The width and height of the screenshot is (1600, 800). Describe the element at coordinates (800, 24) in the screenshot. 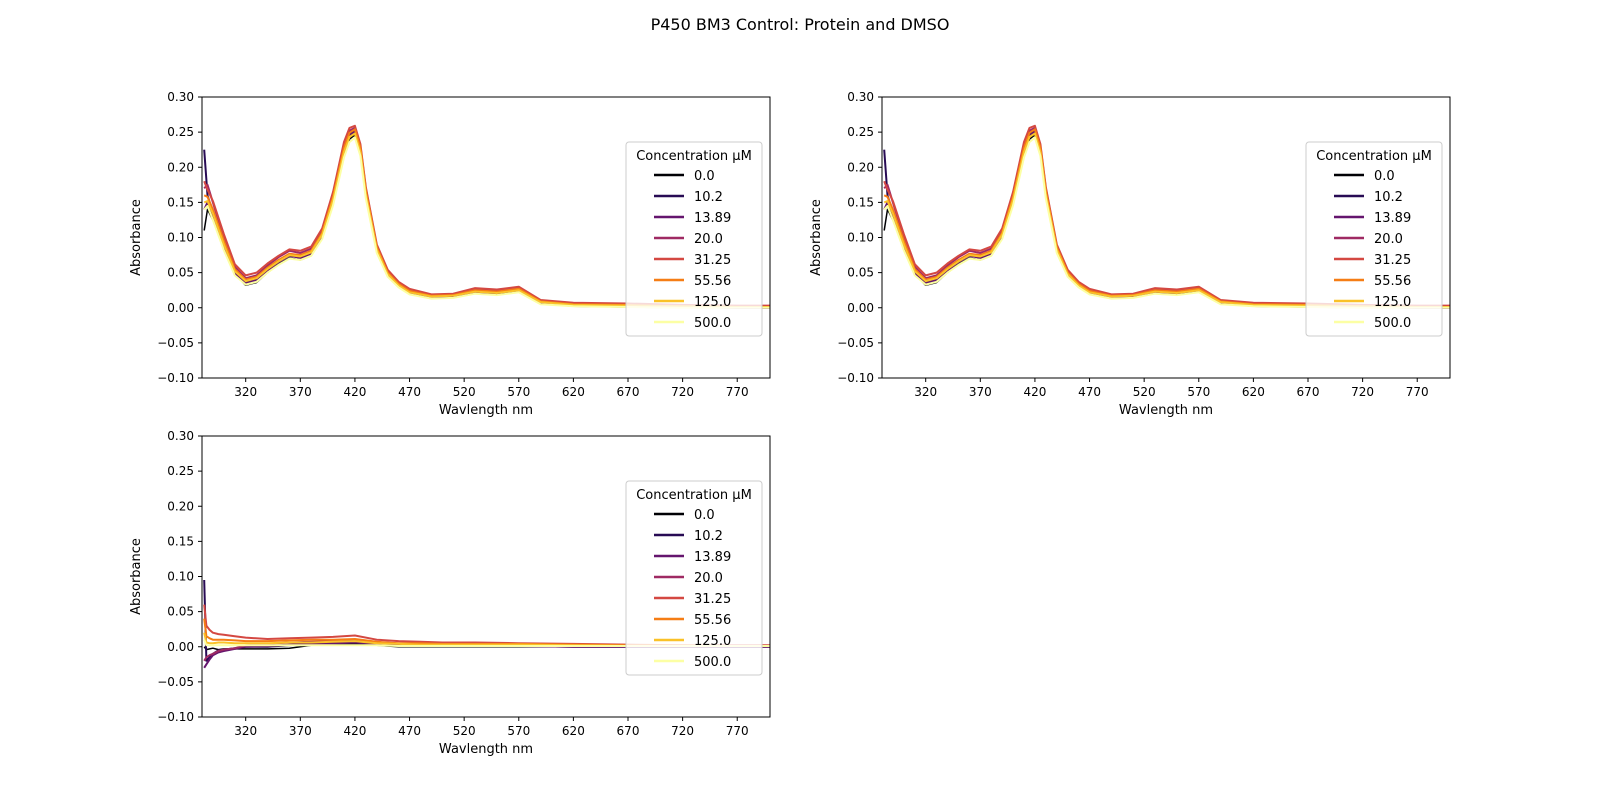

I see `figure-title: P450 BM3 Control: Protein and DMSO` at that location.